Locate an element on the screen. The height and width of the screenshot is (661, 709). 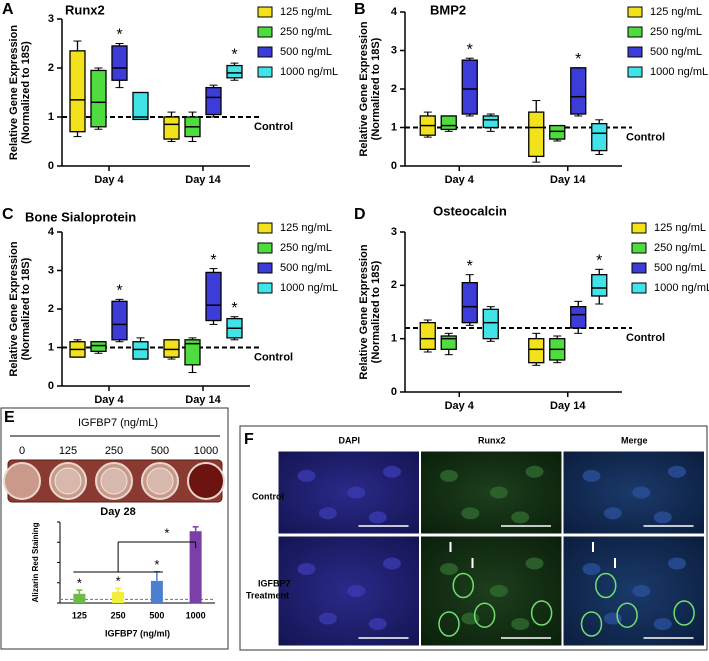
plate-header: IGFBP7 (ng/mL) is located at coordinates (118, 423).